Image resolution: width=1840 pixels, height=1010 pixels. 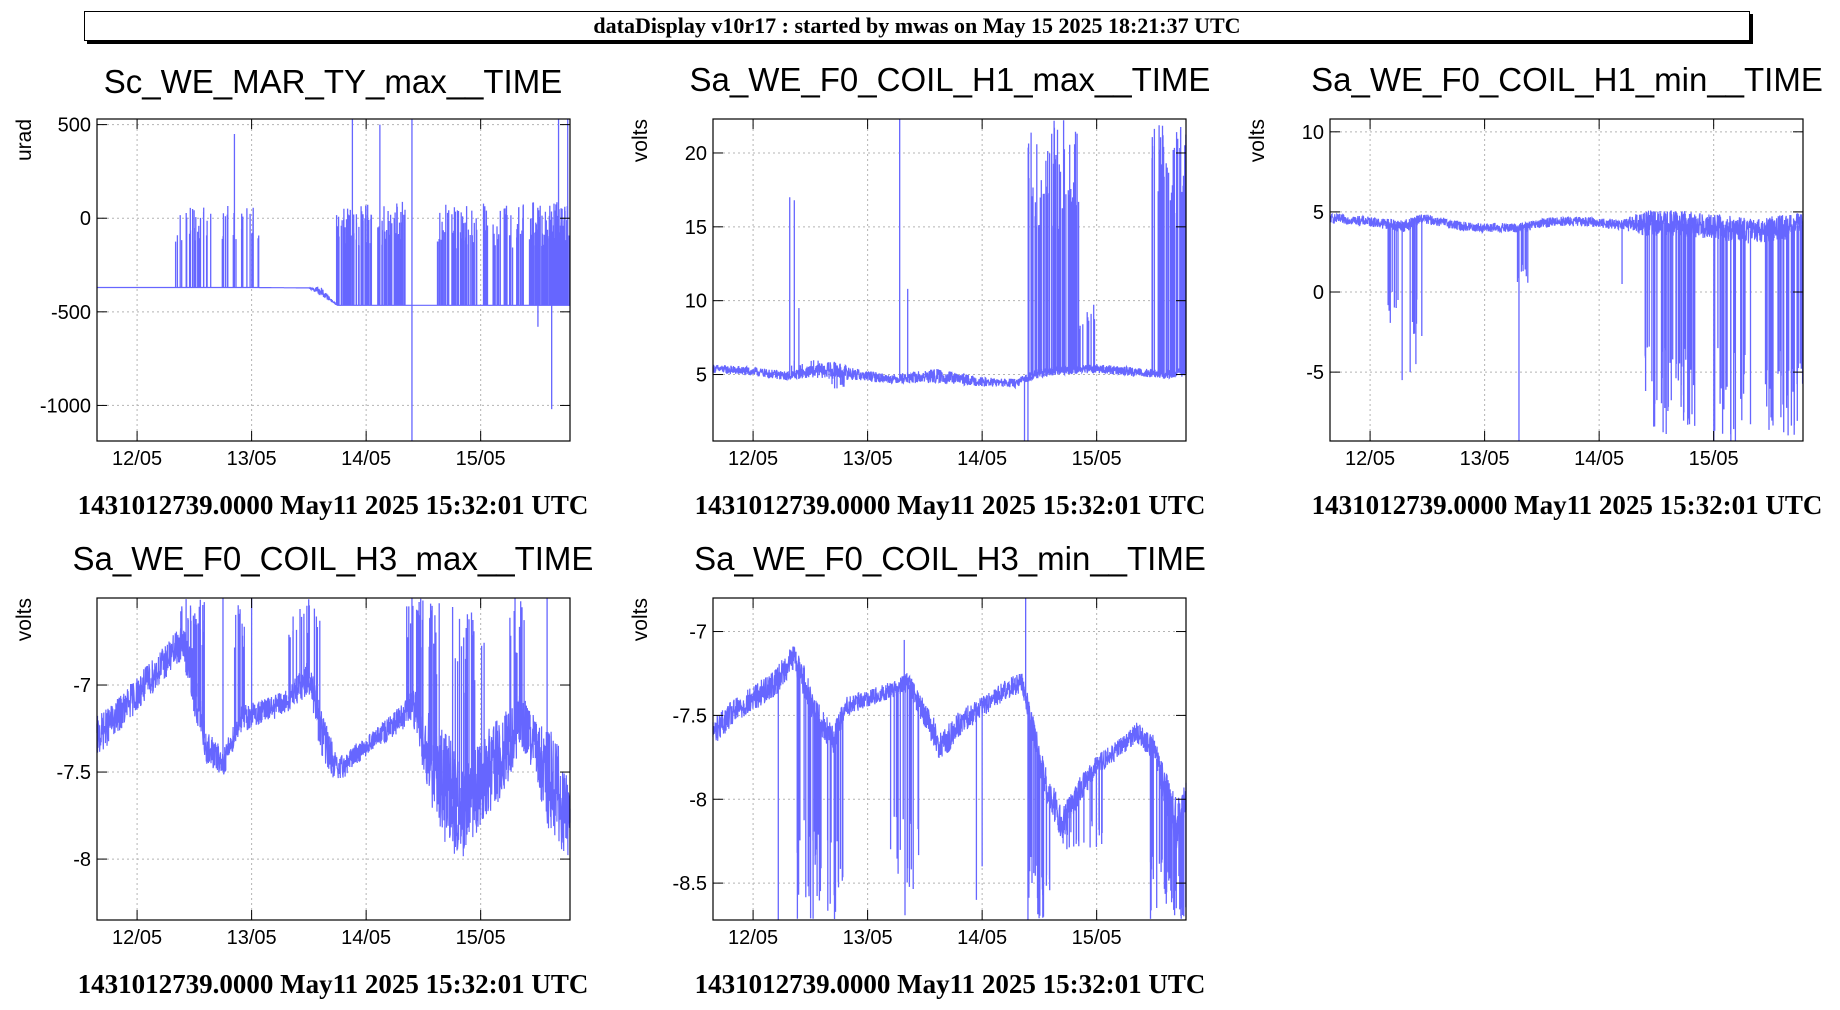 What do you see at coordinates (74, 126) in the screenshot?
I see `y-tick-label: 500` at bounding box center [74, 126].